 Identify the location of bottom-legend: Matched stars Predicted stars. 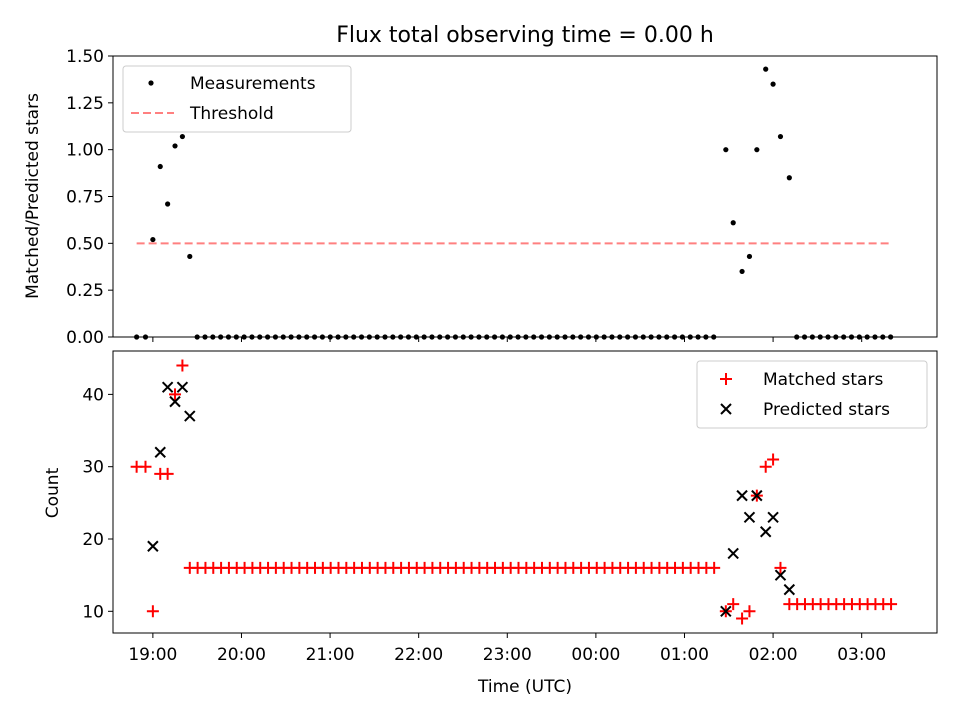
(812, 394).